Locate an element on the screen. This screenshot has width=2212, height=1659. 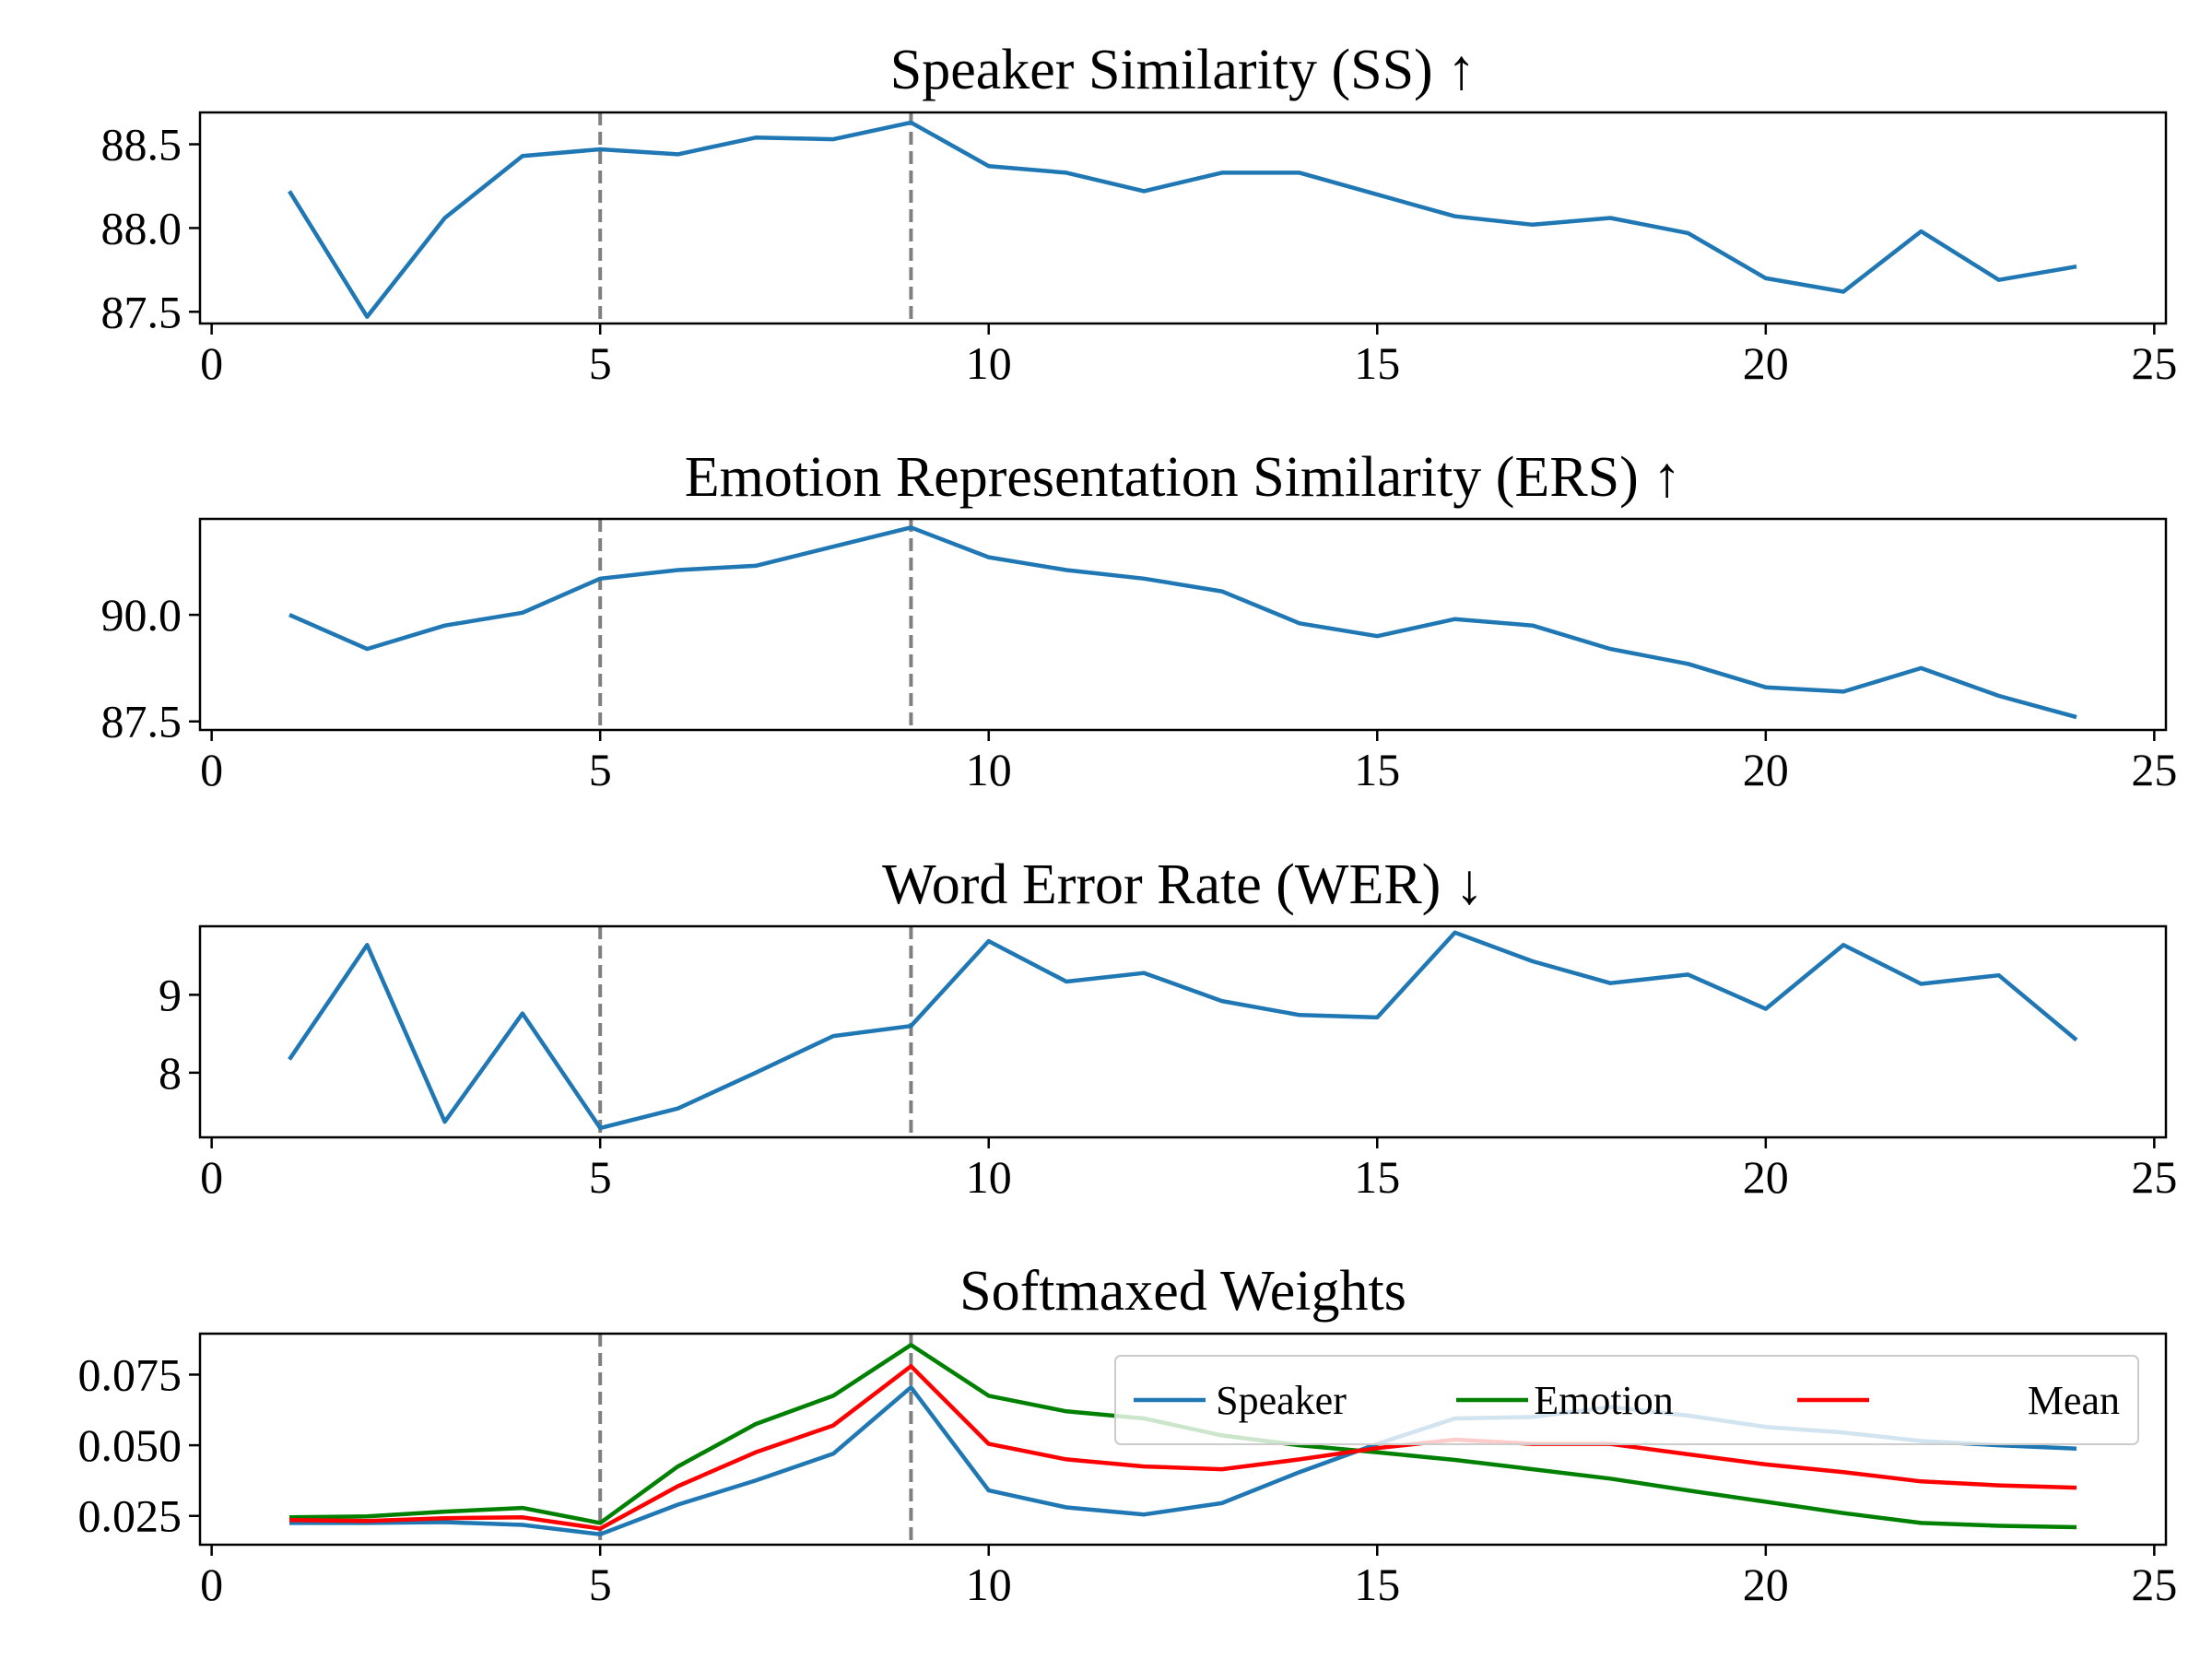
series-line-ss is located at coordinates (1182, 219).